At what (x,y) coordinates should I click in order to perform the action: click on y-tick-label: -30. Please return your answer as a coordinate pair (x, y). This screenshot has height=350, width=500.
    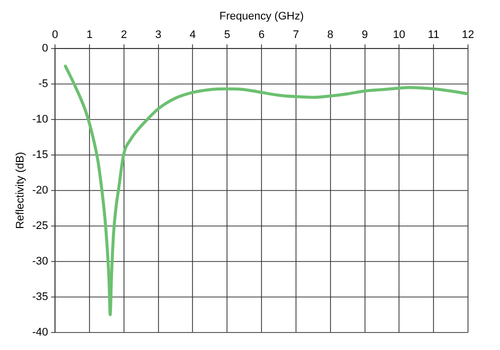
    Looking at the image, I should click on (40, 261).